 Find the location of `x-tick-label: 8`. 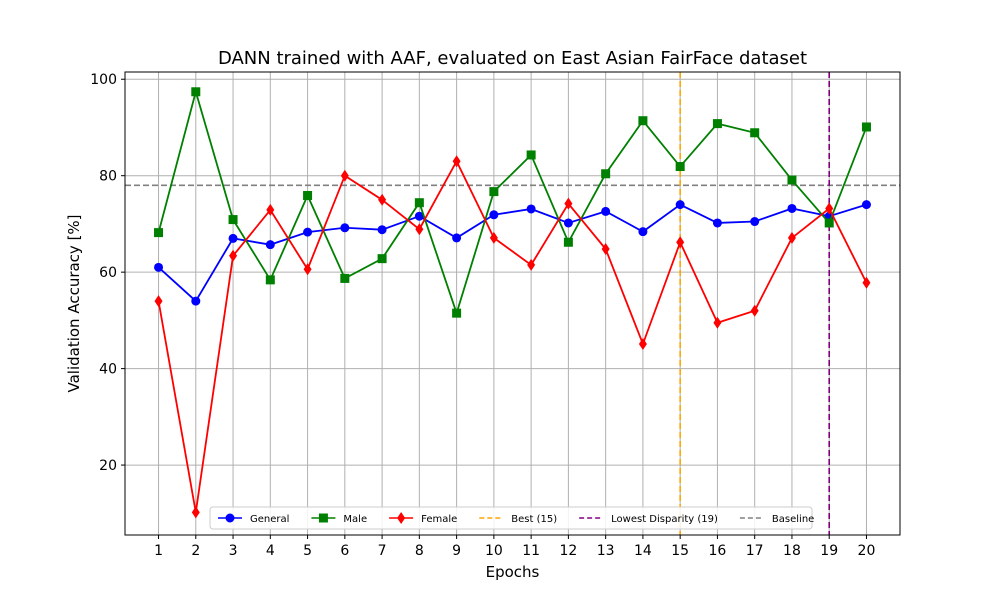

x-tick-label: 8 is located at coordinates (419, 551).